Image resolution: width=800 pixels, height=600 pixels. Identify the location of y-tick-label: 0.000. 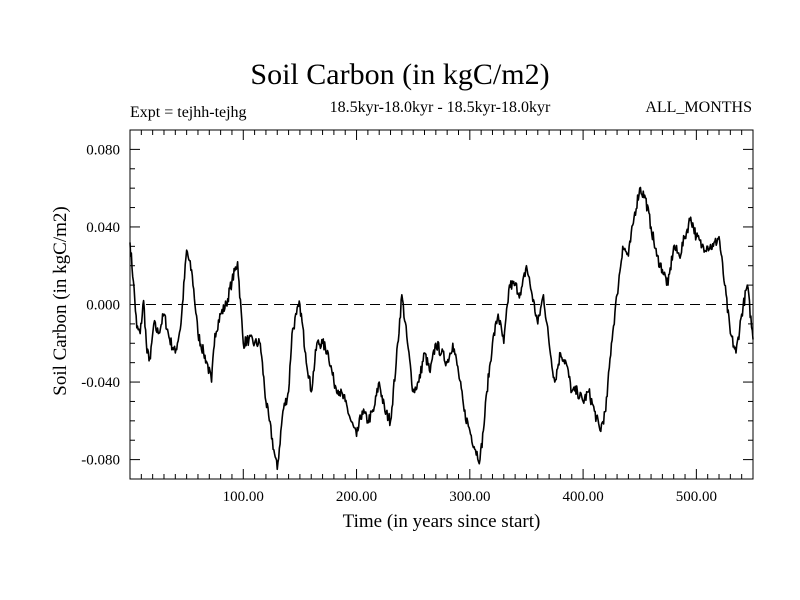
(103, 306).